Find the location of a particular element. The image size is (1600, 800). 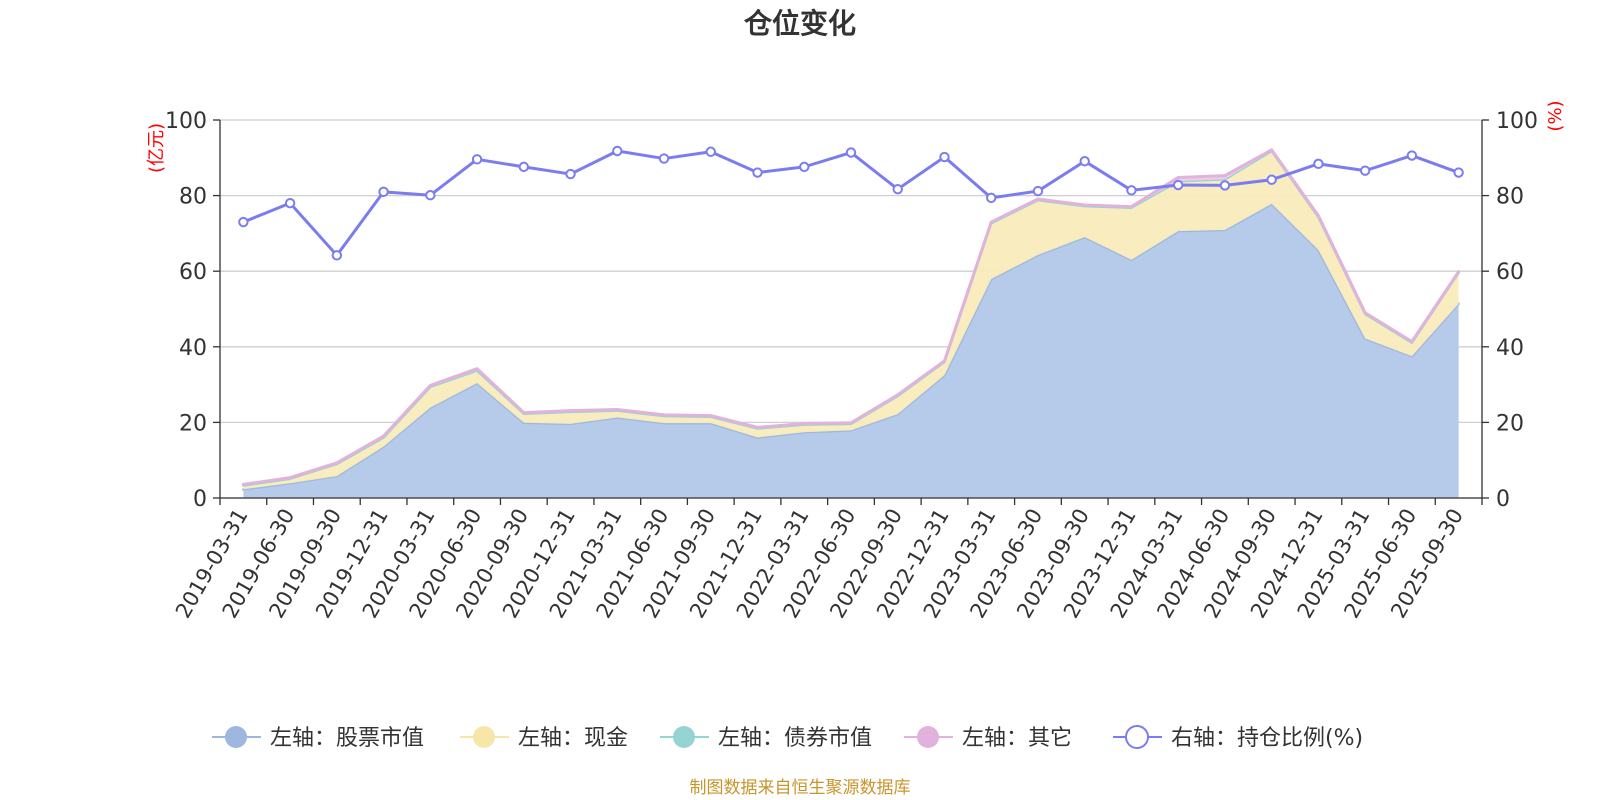

legend-label: 左轴：债券市值 is located at coordinates (795, 738).